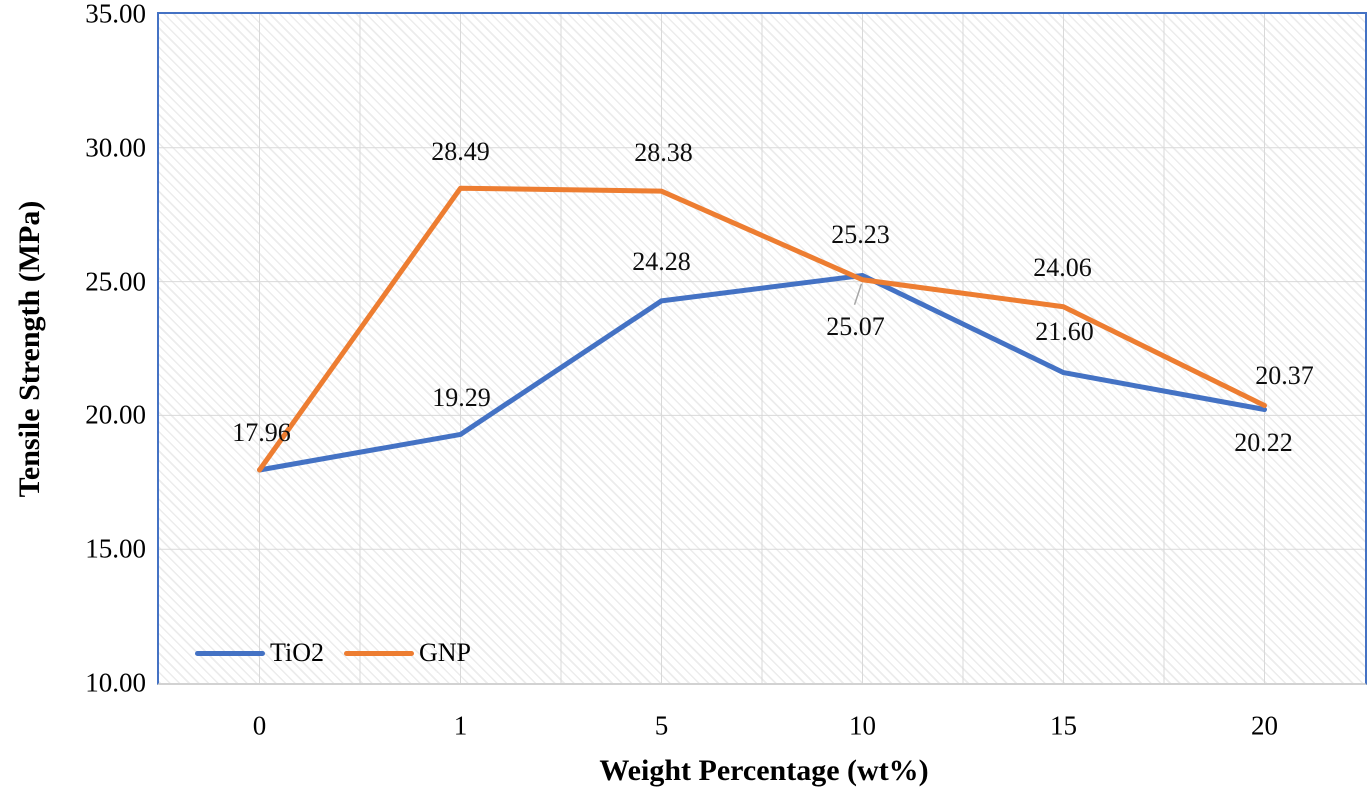 This screenshot has height=794, width=1370. What do you see at coordinates (115, 682) in the screenshot?
I see `y-tick-label: 10.00` at bounding box center [115, 682].